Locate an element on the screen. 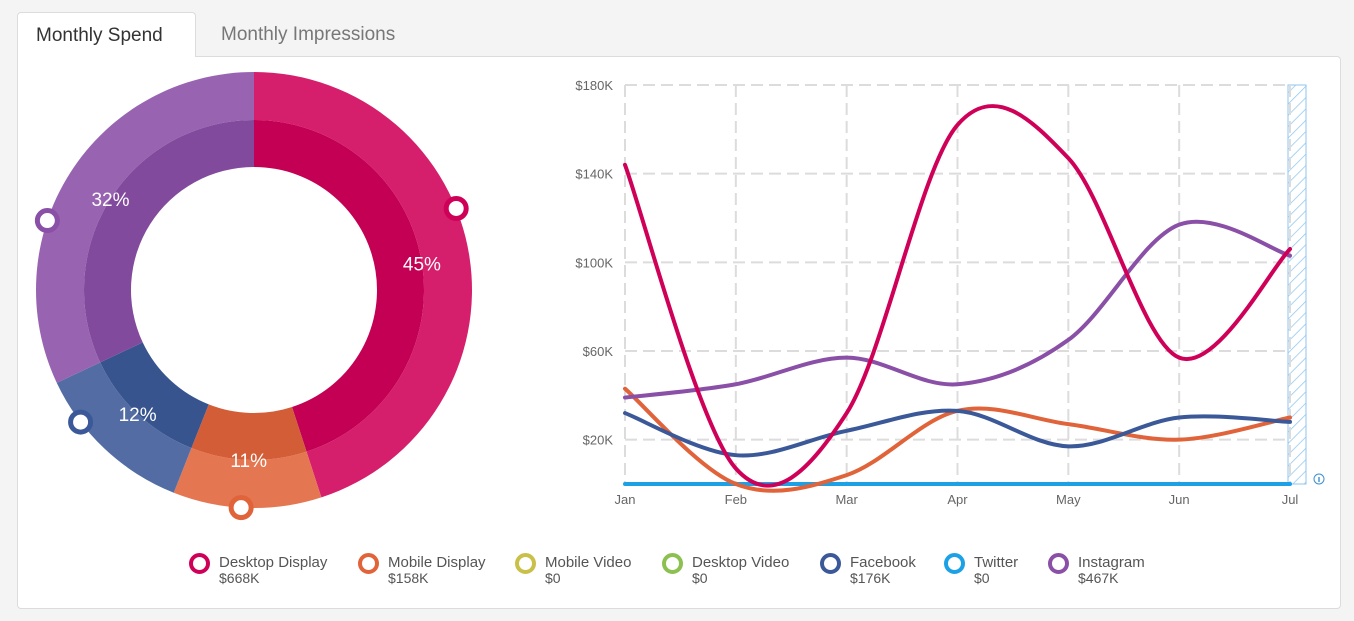 Image resolution: width=1354 pixels, height=621 pixels. donut-slice-outer-facebook is located at coordinates (124, 427).